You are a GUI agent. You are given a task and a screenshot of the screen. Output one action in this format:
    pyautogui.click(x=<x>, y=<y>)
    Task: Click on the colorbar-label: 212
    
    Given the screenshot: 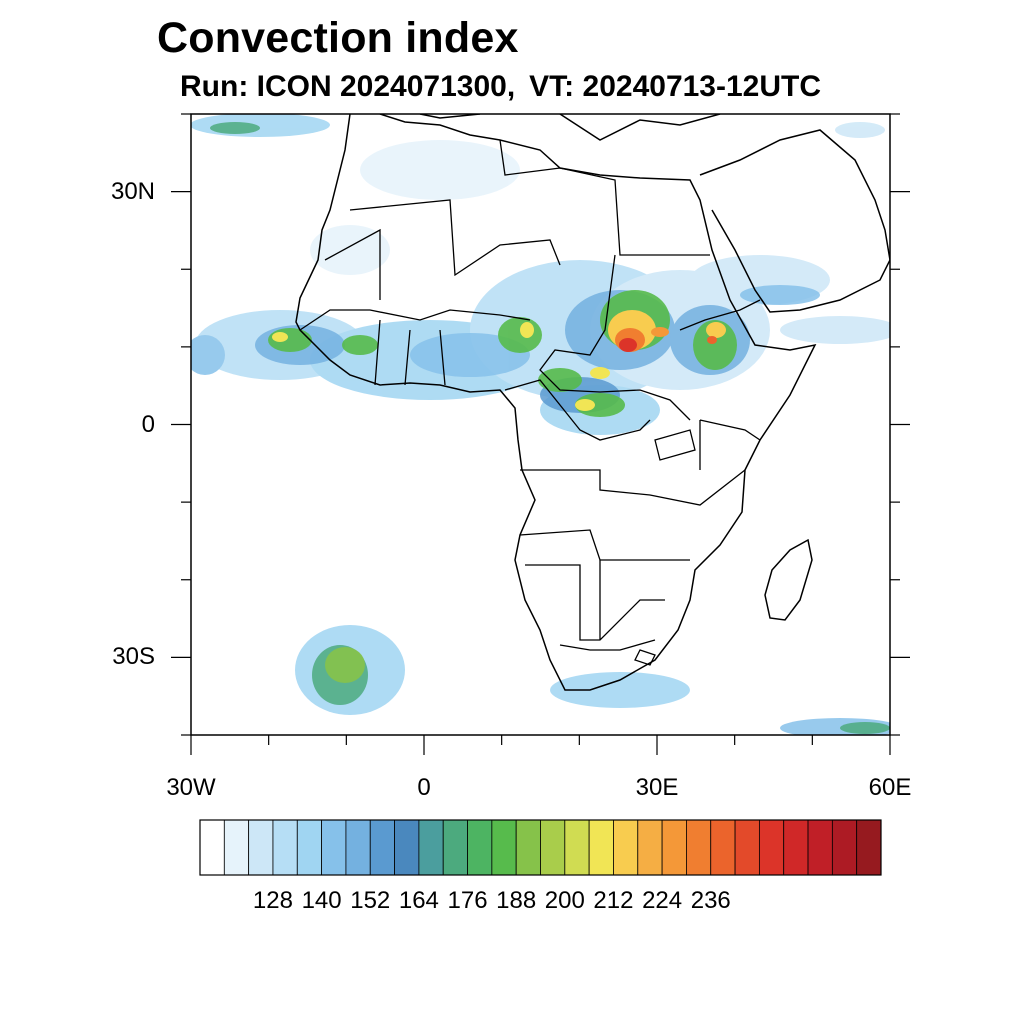 What is the action you would take?
    pyautogui.click(x=613, y=900)
    